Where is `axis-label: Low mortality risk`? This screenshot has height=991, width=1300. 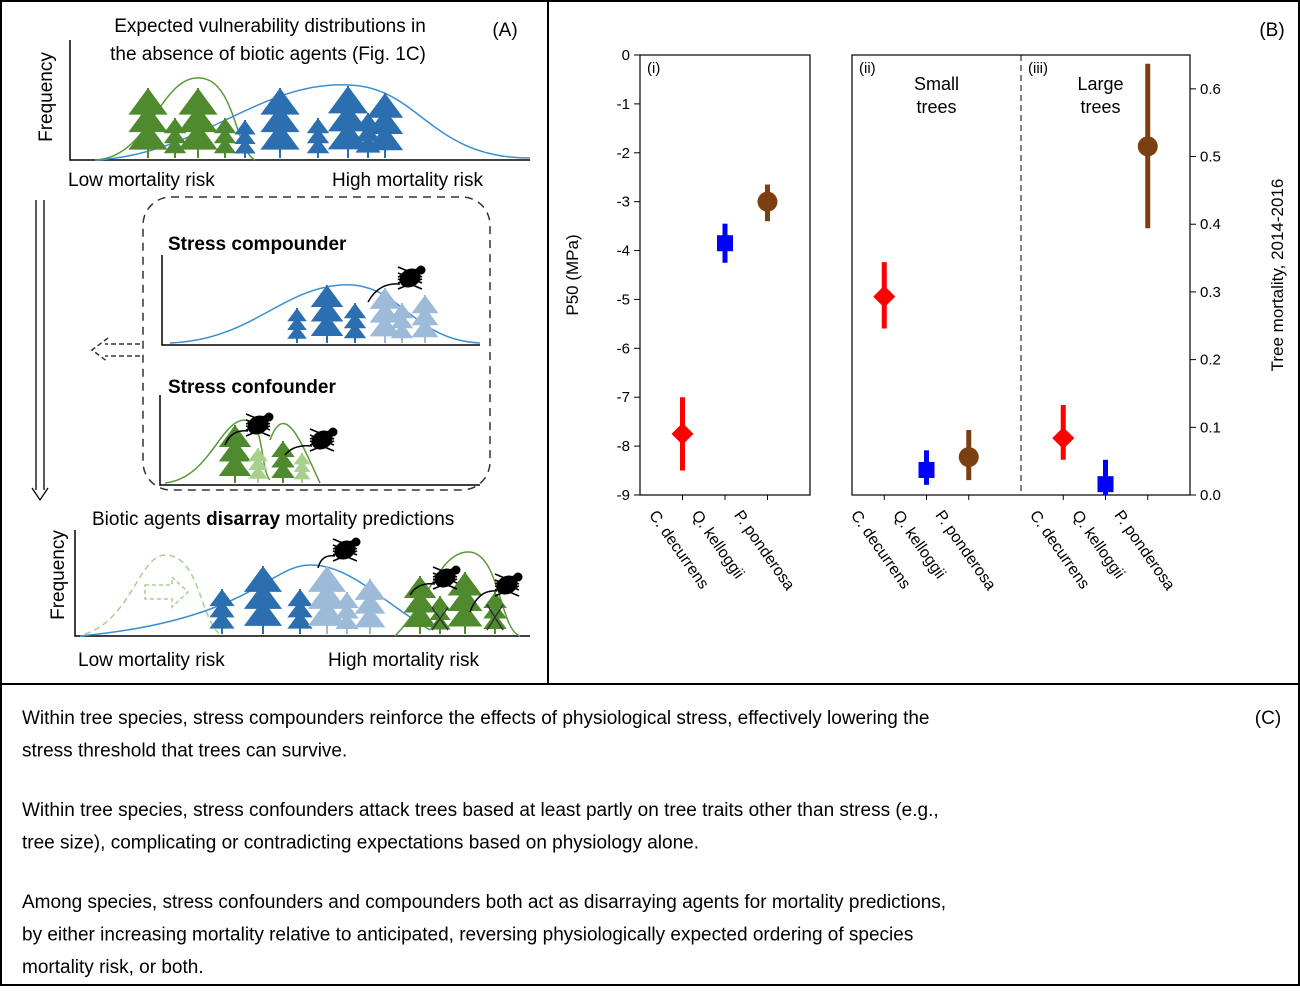 axis-label: Low mortality risk is located at coordinates (151, 660).